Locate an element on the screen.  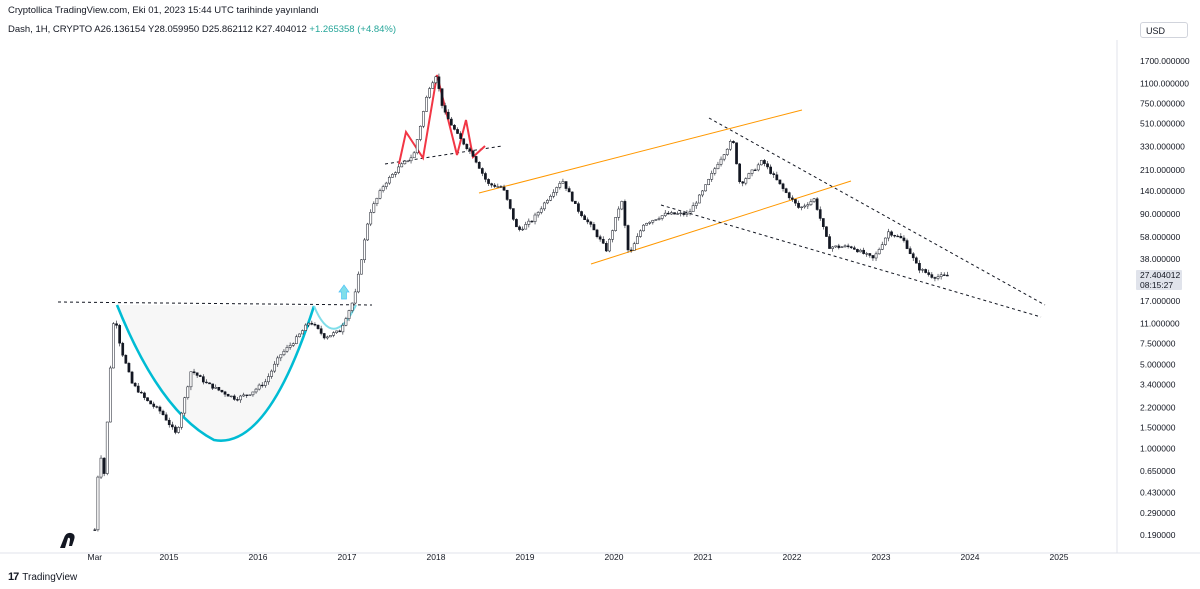
price-tick-label: 11.000000 is located at coordinates (1160, 324).